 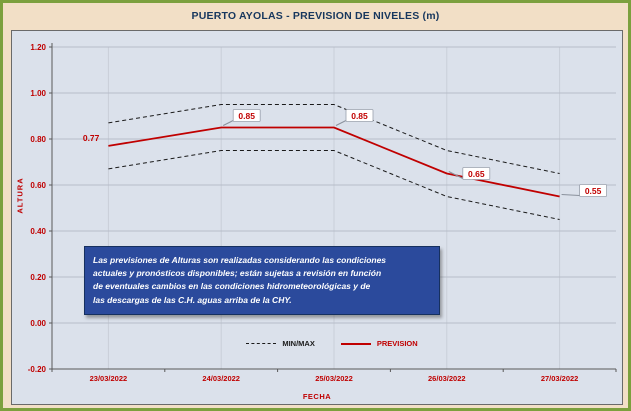 I want to click on minmax-line-icon, so click(x=261, y=343).